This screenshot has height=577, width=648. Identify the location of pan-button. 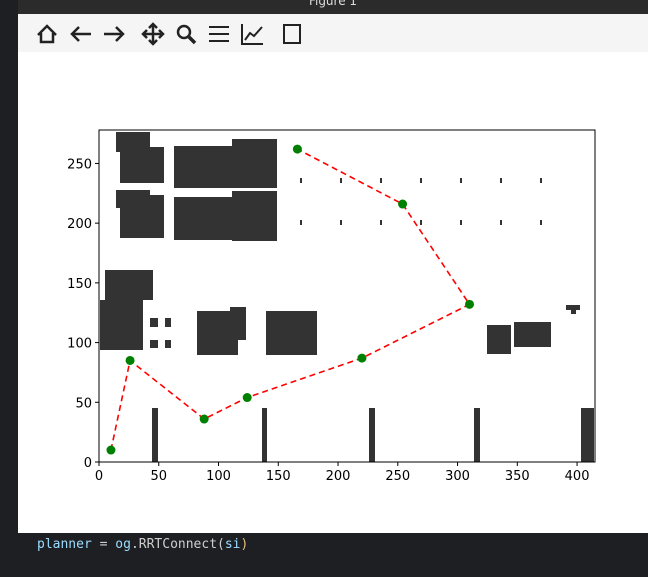
(153, 34).